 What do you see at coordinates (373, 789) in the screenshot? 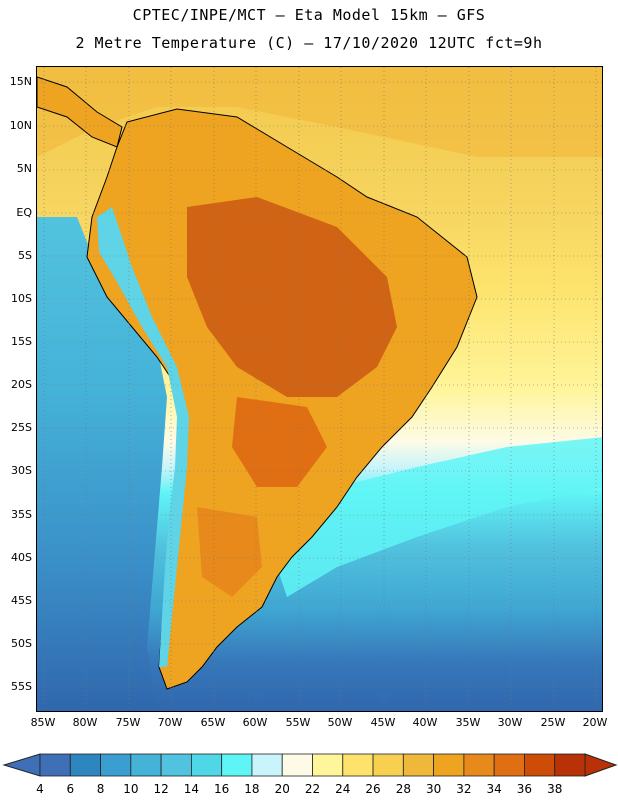
I see `colorbar-label: 26` at bounding box center [373, 789].